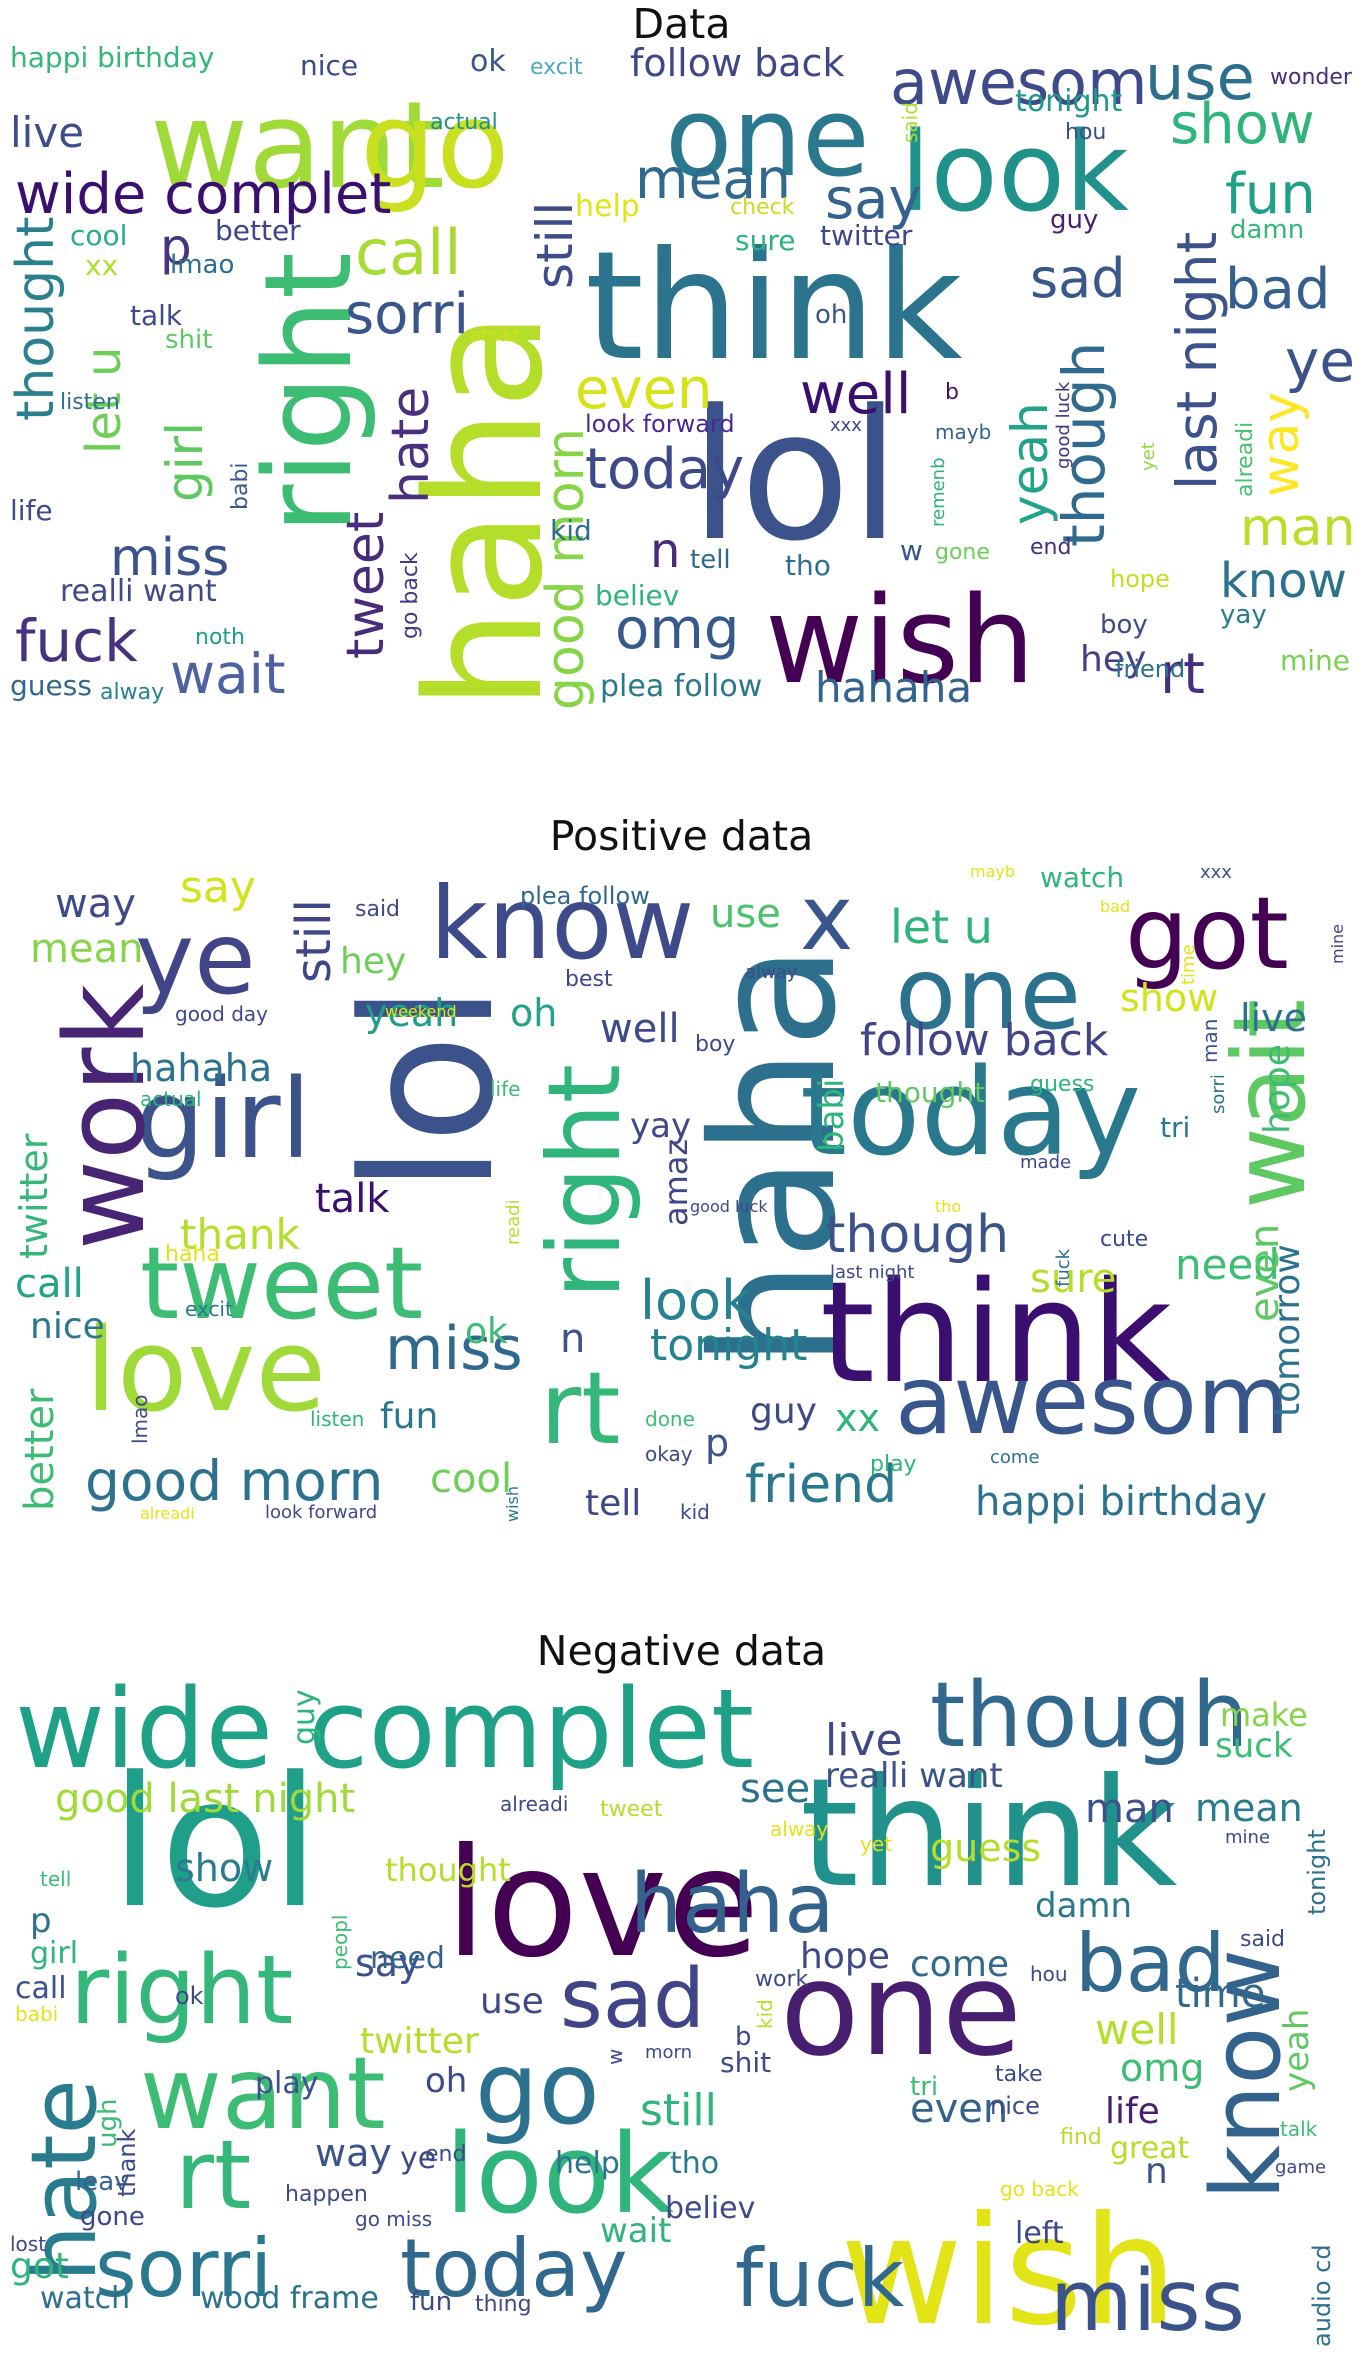 The image size is (1363, 2359). Describe the element at coordinates (1287, 1330) in the screenshot. I see `cloud-word: tomorrow` at that location.